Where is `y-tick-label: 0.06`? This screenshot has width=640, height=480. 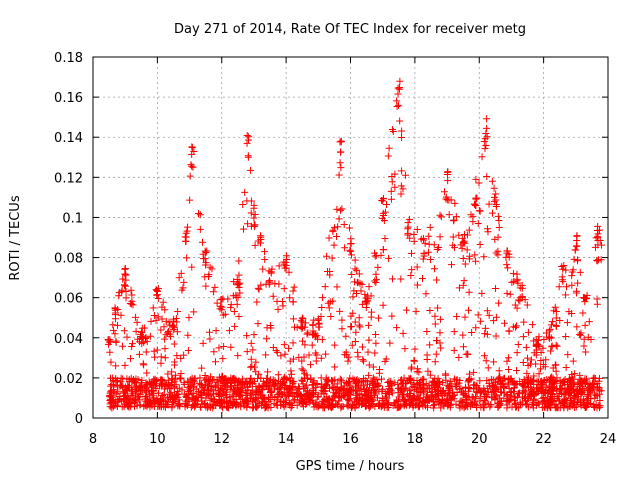 y-tick-label: 0.06 is located at coordinates (68, 299).